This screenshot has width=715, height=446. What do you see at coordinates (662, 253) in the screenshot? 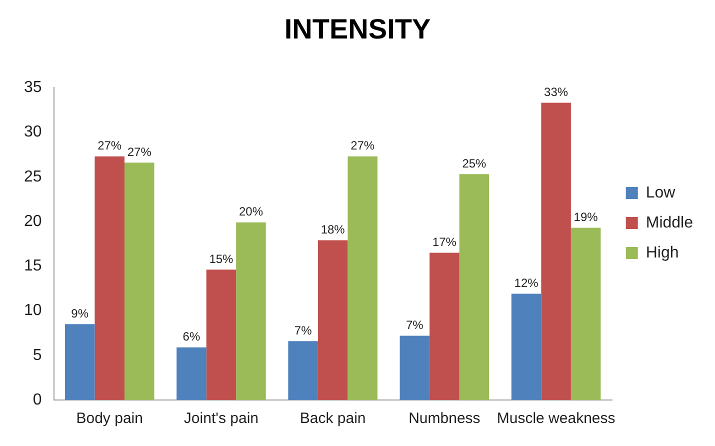
I see `legend-label: High` at bounding box center [662, 253].